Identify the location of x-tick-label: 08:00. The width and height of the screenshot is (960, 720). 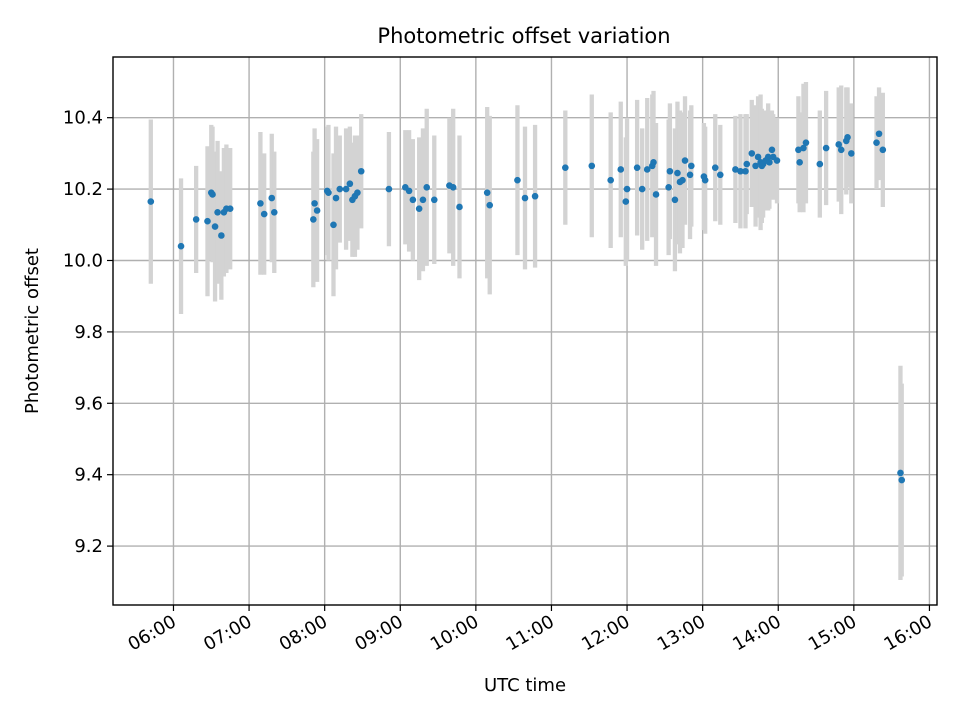
(303, 633).